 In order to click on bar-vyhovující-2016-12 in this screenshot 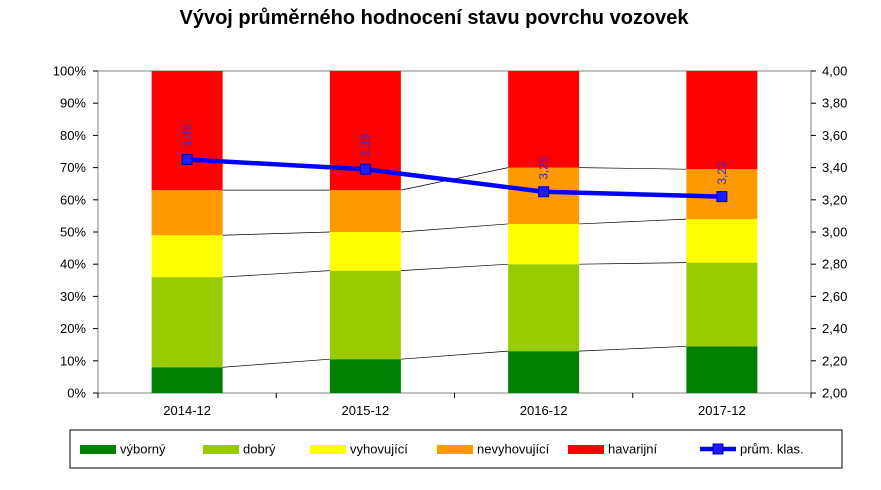, I will do `click(544, 244)`.